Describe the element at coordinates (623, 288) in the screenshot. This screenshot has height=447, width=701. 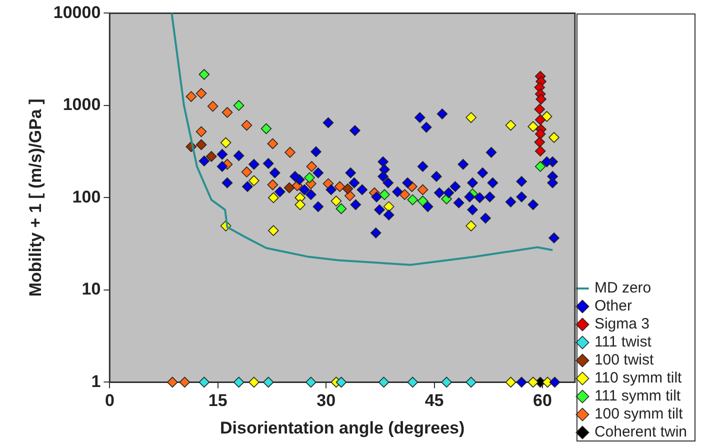
I see `legend-label: MD zero` at that location.